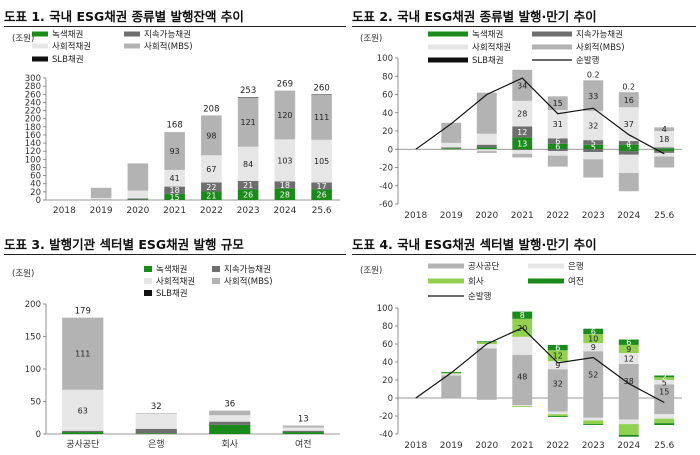  Describe the element at coordinates (558, 356) in the screenshot. I see `data-label: 12` at that location.